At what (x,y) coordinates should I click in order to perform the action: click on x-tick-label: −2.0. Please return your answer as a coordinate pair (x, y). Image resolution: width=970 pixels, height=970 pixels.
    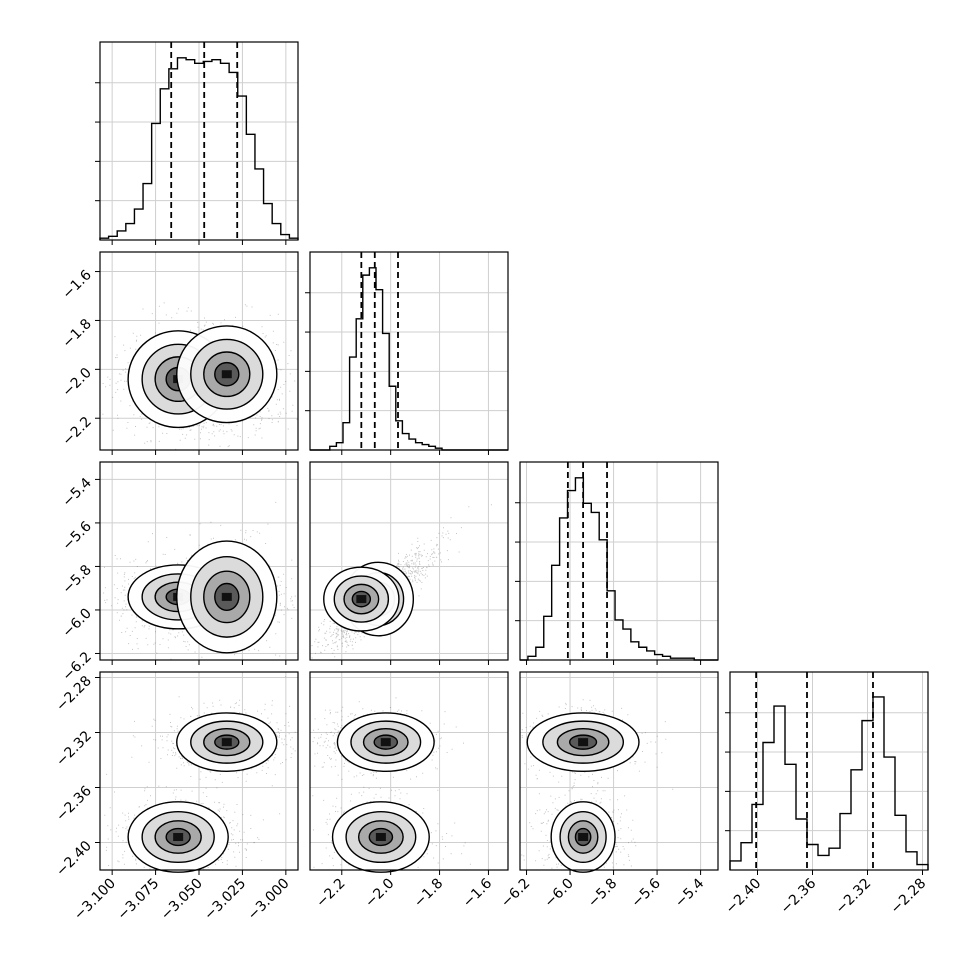
    Looking at the image, I should click on (379, 893).